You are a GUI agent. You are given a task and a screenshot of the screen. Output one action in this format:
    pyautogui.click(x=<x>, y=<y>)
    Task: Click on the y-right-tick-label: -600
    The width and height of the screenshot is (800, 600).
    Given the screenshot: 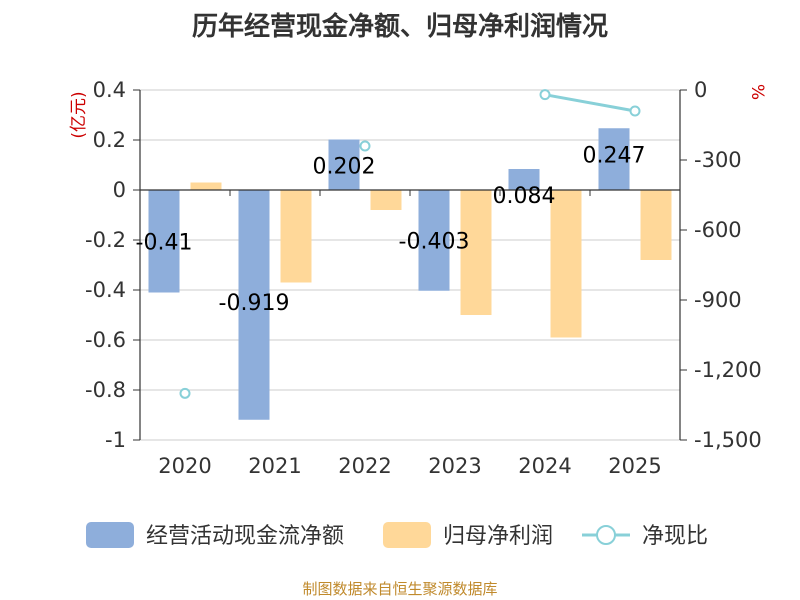 What is the action you would take?
    pyautogui.click(x=718, y=230)
    